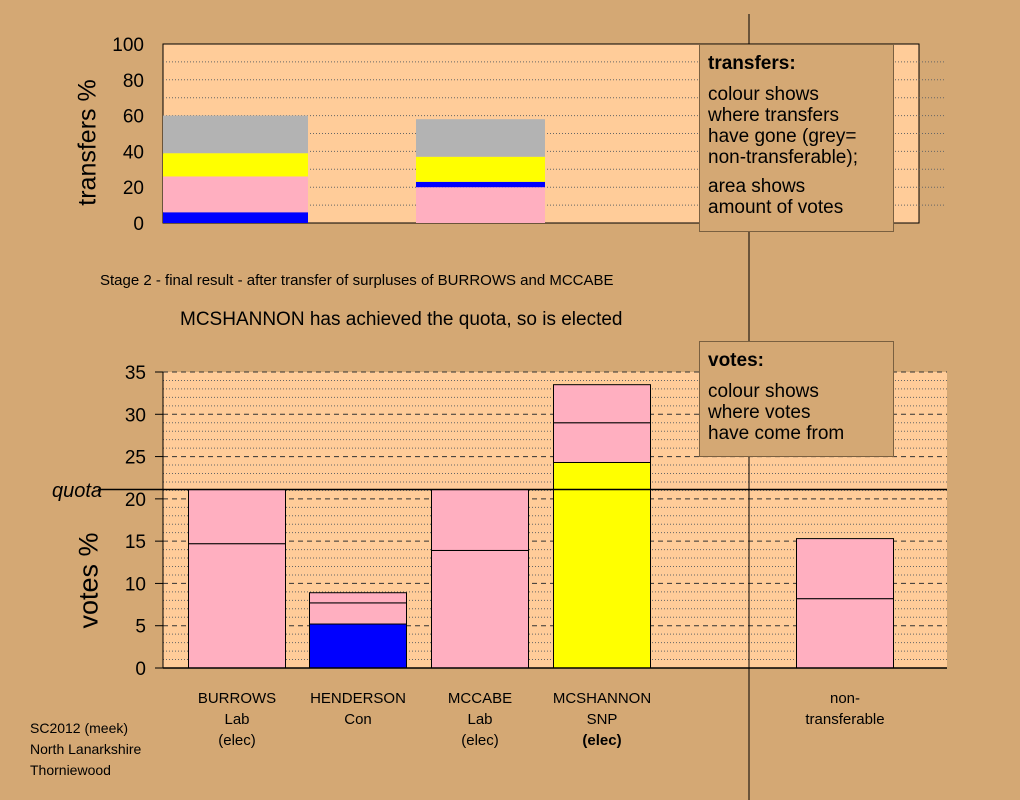 The width and height of the screenshot is (1020, 800). I want to click on footer-line: North Lanarkshire, so click(86, 749).